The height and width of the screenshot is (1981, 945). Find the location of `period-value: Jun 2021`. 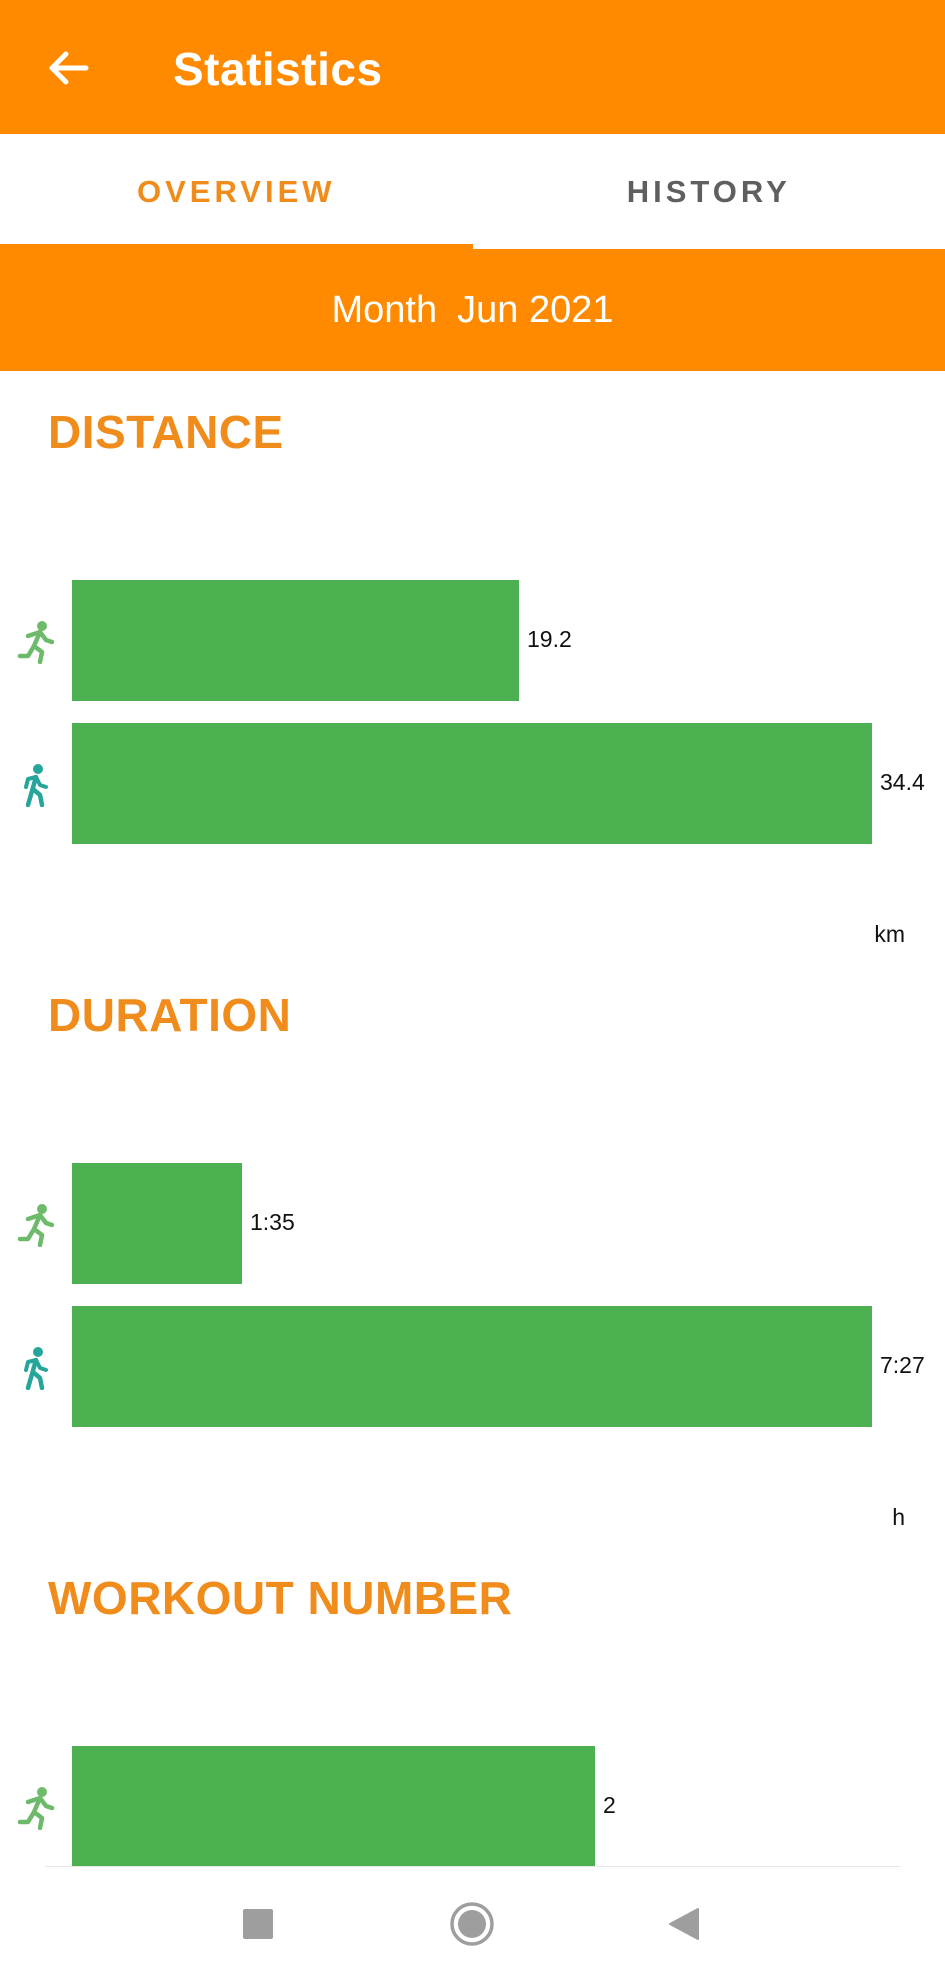

period-value: Jun 2021 is located at coordinates (535, 309).